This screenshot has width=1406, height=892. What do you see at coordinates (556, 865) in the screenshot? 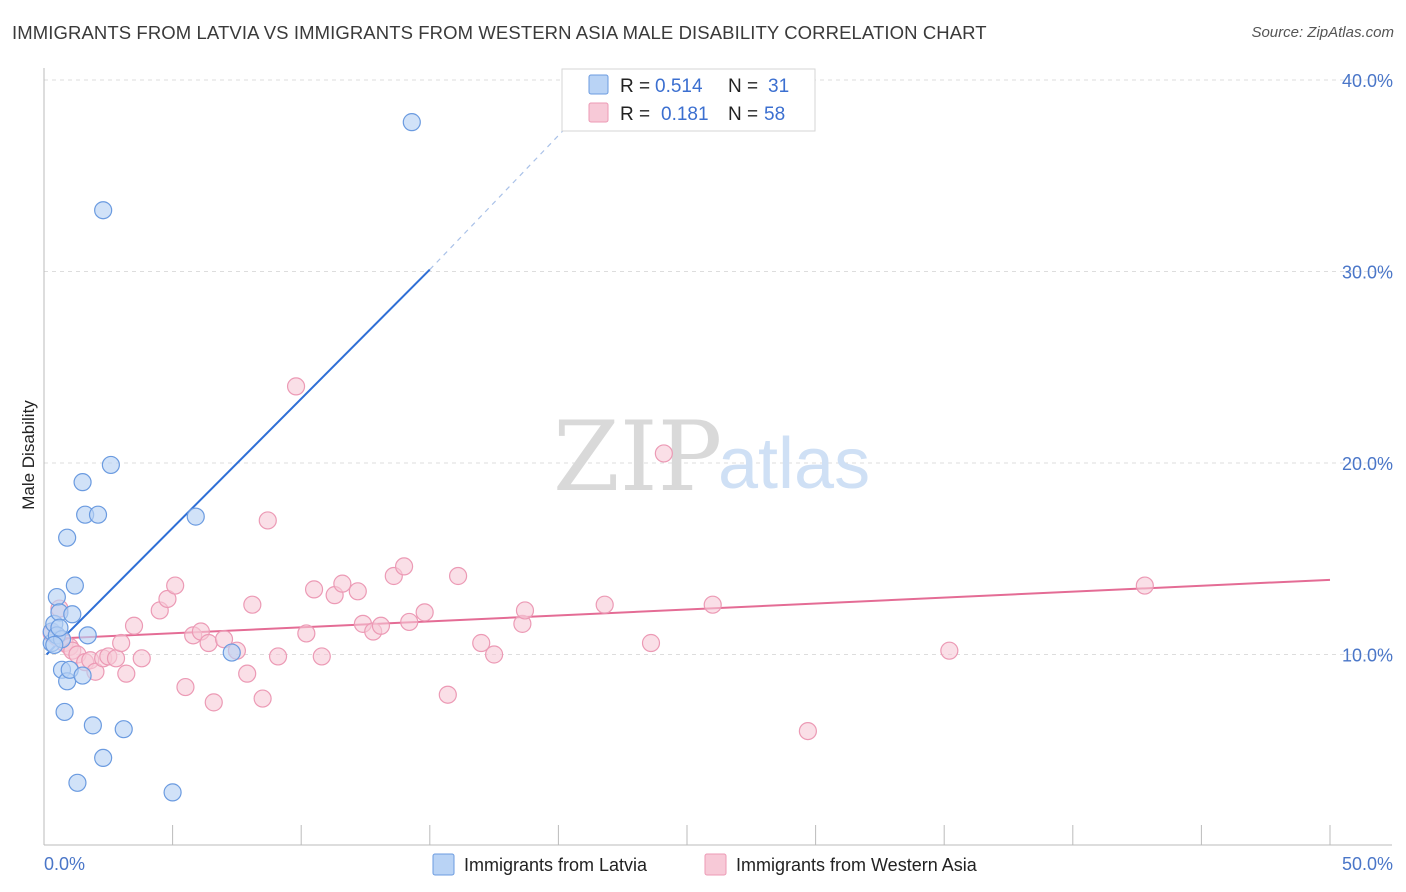
I see `series-legend-label-latvia: Immigrants from Latvia` at bounding box center [556, 865].